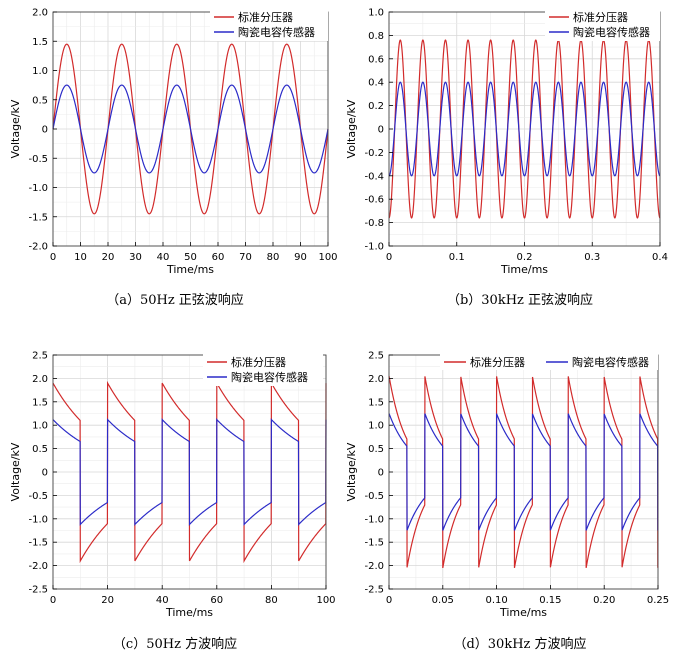 The height and width of the screenshot is (662, 686). What do you see at coordinates (519, 644) in the screenshot?
I see `panel-caption: （d）30kHz 方波响应` at bounding box center [519, 644].